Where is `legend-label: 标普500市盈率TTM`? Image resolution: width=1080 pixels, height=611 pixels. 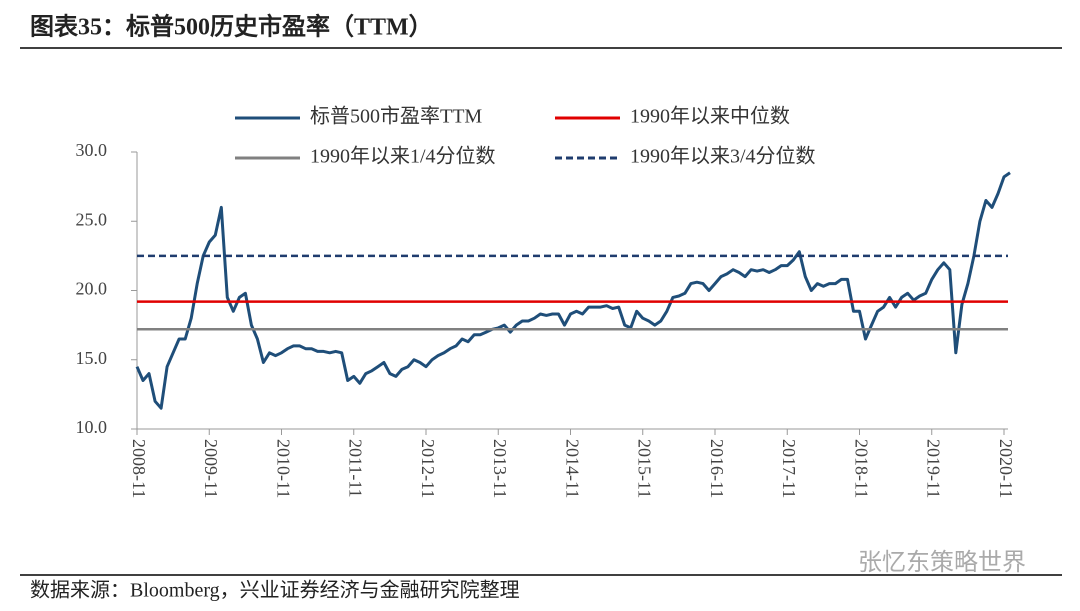 legend-label: 标普500市盈率TTM is located at coordinates (396, 116).